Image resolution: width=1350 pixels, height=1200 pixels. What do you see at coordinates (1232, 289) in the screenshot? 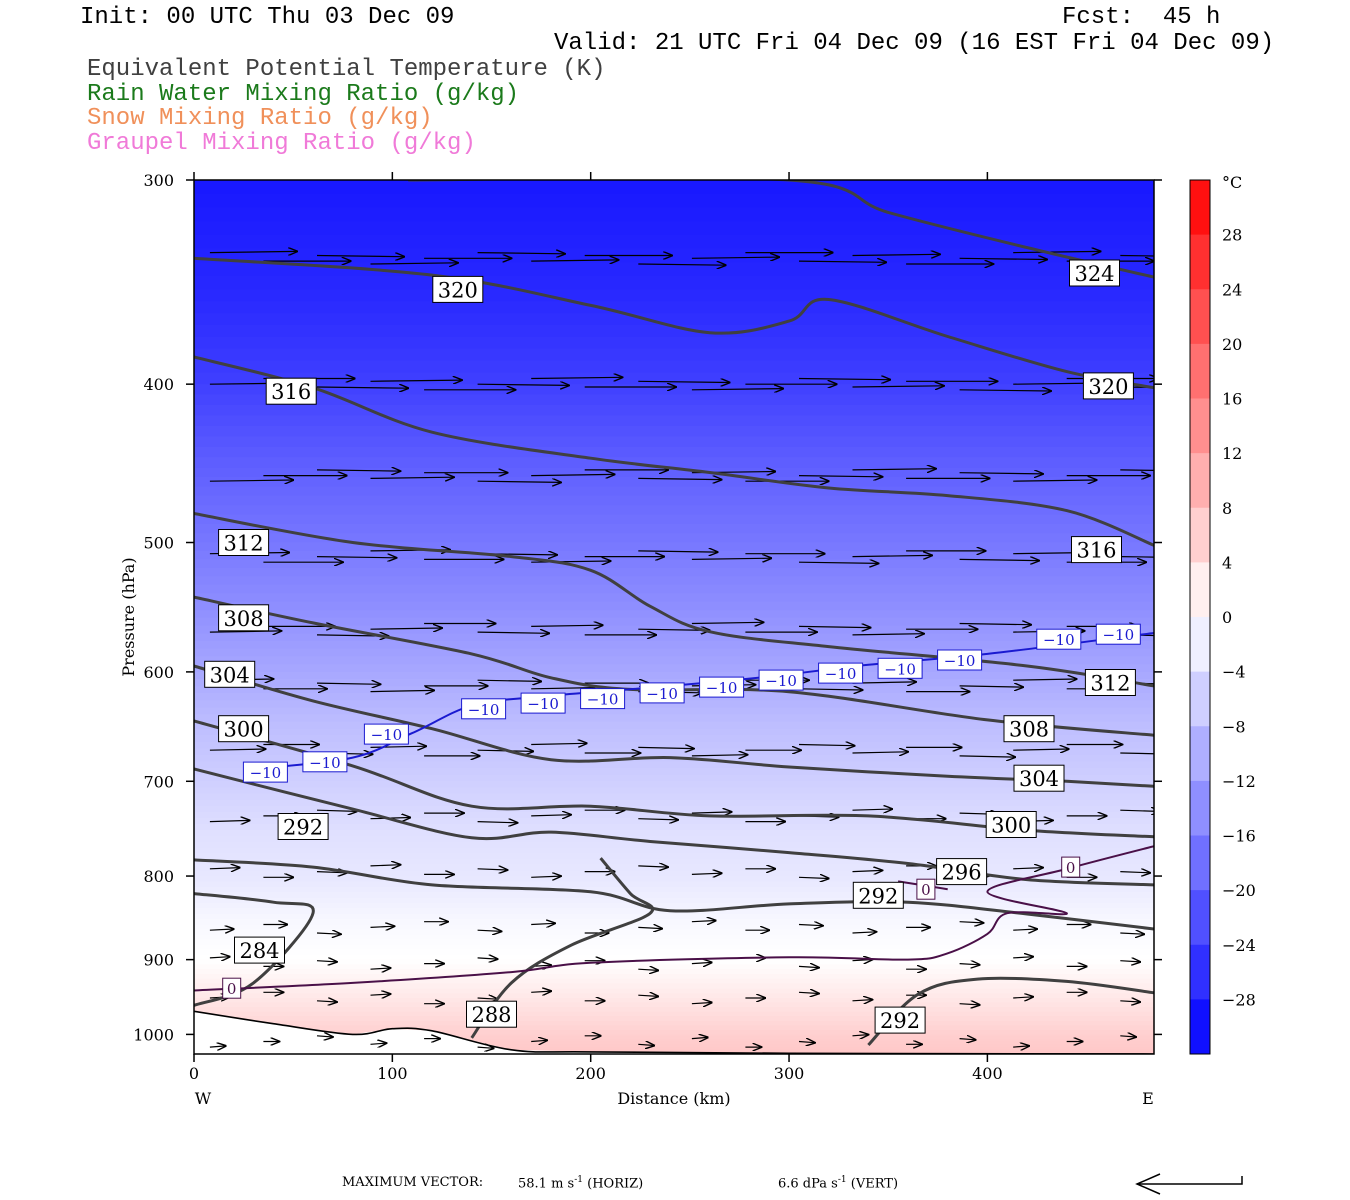
I see `colorbar-tick-label: 24` at bounding box center [1232, 289].